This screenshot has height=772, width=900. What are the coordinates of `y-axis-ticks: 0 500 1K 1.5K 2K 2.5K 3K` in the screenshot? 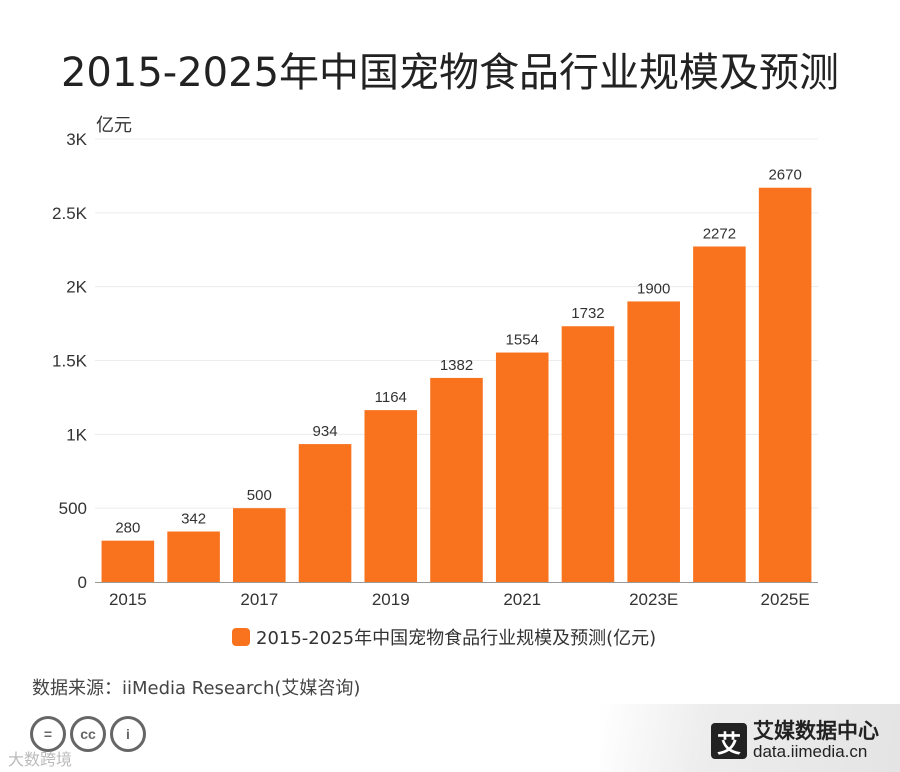 It's located at (70, 361).